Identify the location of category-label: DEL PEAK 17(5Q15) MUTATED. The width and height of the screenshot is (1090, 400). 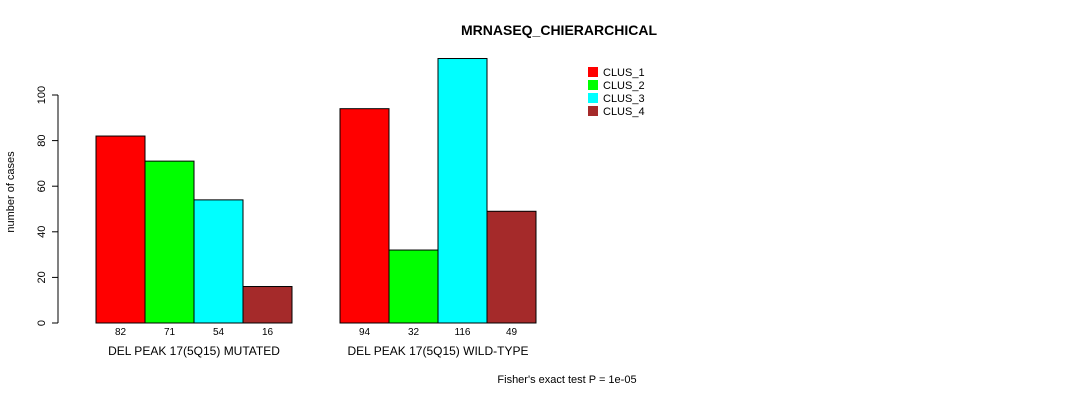
(194, 351).